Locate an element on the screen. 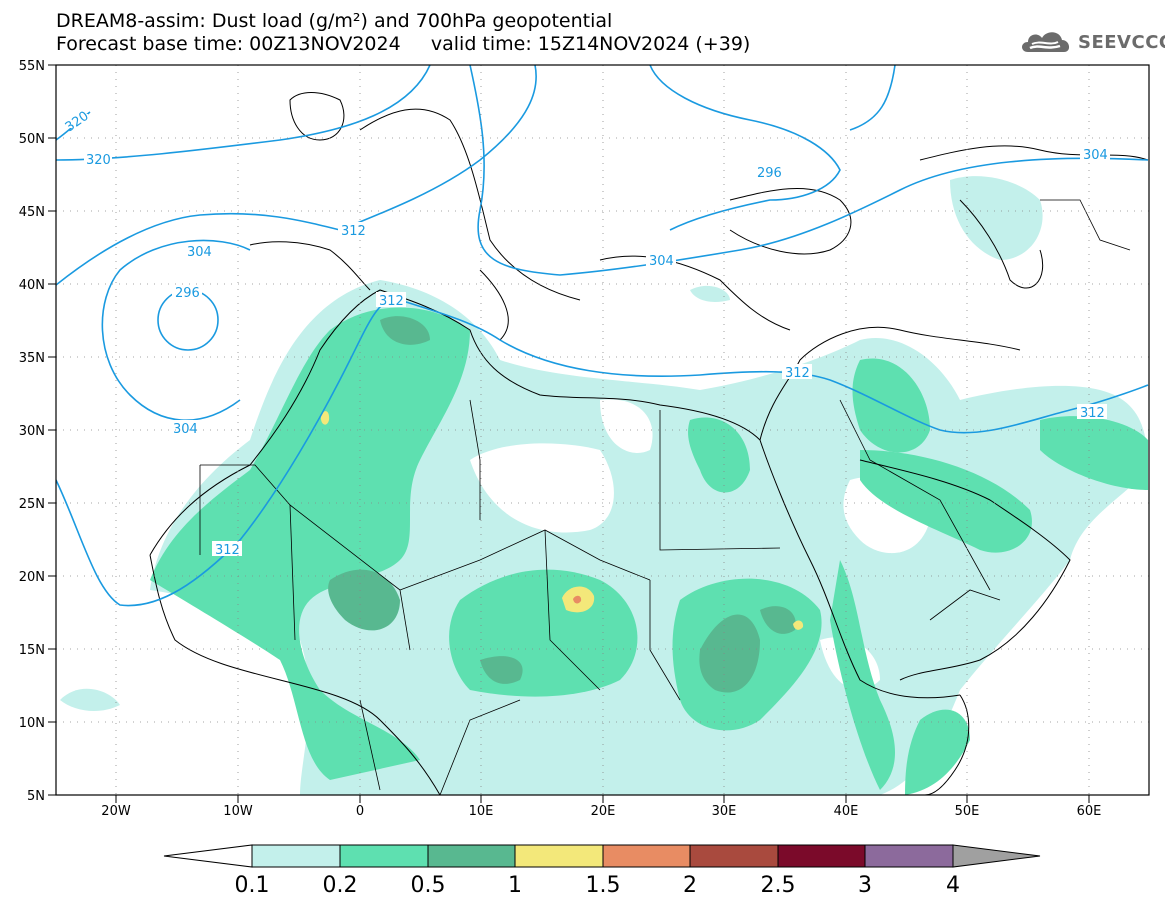  lat-label: 10N is located at coordinates (32, 723).